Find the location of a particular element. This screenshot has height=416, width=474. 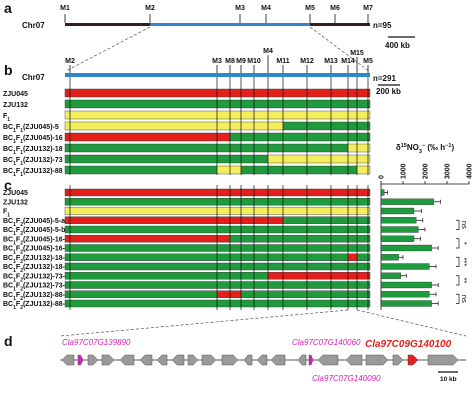

row-label: BC1F2(ZJU045)-16-b is located at coordinates (36, 251).